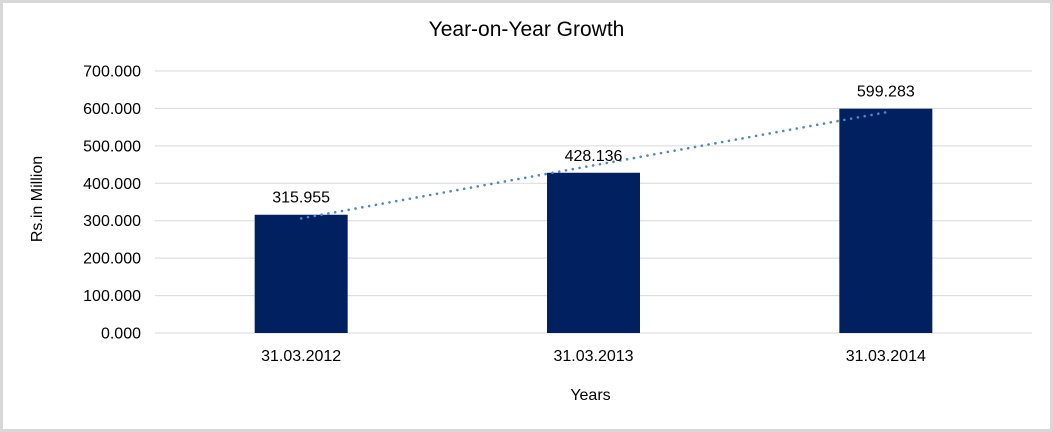 The image size is (1053, 432). Describe the element at coordinates (593, 356) in the screenshot. I see `x-tick-label: 31.03.2013` at that location.